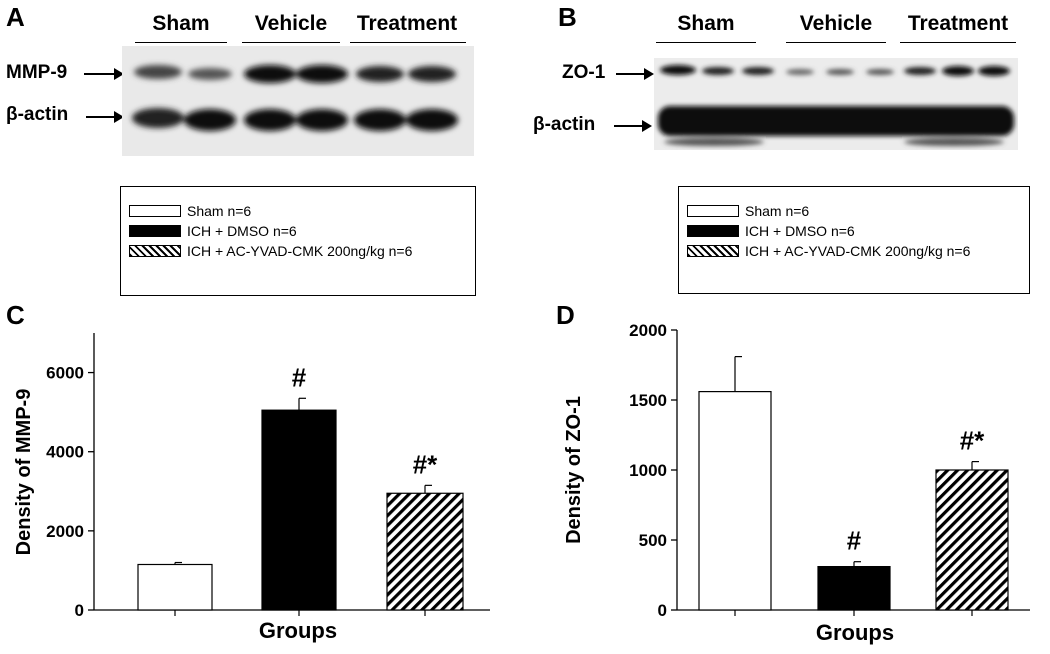  What do you see at coordinates (37, 114) in the screenshot?
I see `panel-a-actin-label: β-actin` at bounding box center [37, 114].